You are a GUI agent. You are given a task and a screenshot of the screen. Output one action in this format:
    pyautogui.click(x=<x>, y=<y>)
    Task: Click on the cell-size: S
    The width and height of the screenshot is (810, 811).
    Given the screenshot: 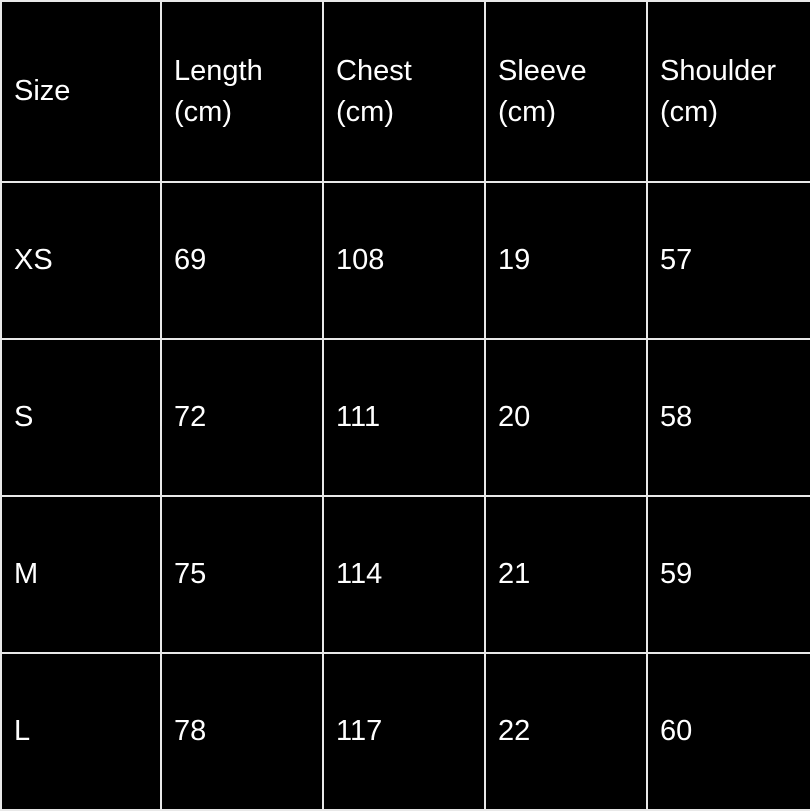 What is the action you would take?
    pyautogui.click(x=81, y=417)
    